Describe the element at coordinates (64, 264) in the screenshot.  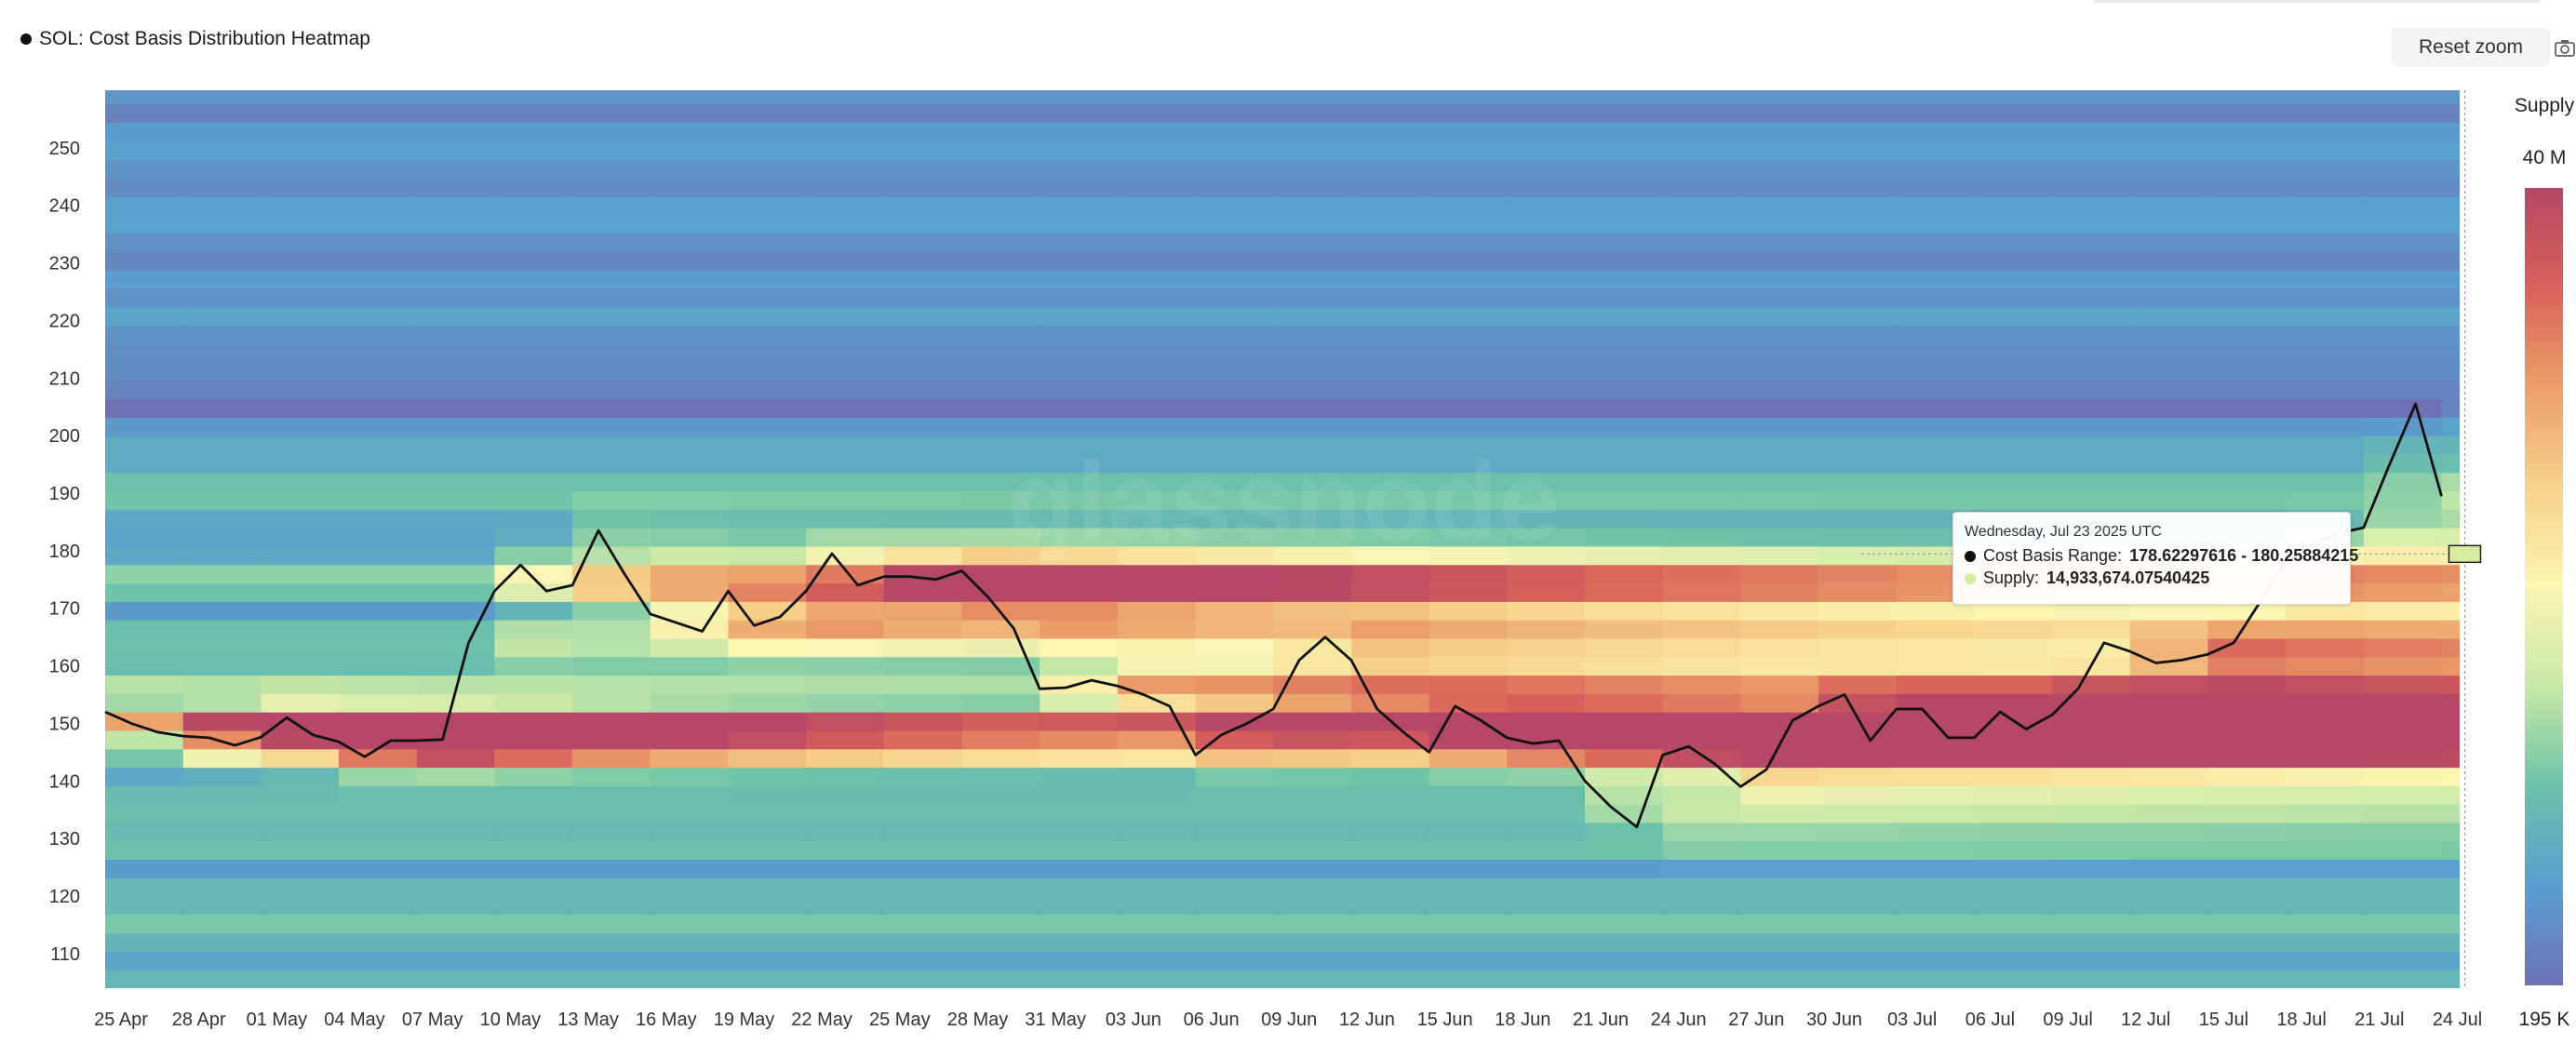
I see `y-tick-label: 230` at that location.